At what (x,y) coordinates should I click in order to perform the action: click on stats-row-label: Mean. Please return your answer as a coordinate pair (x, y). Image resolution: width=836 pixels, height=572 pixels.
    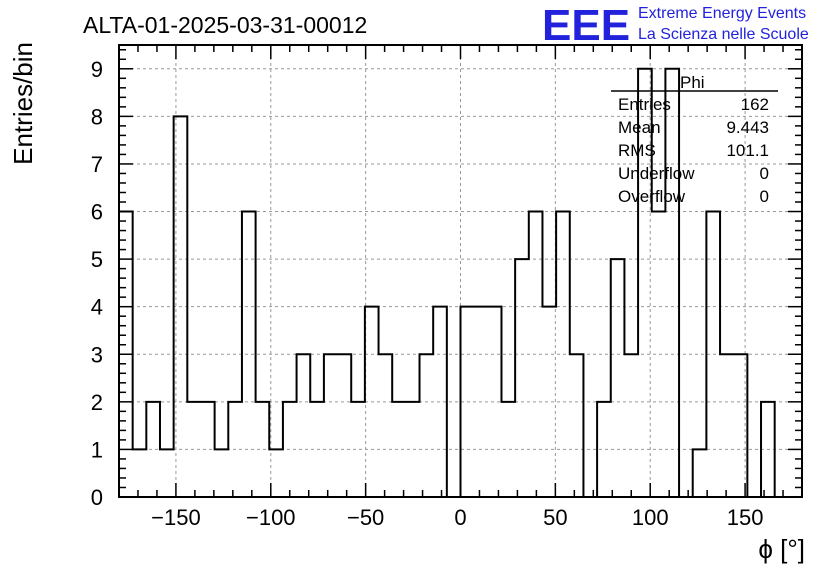
    Looking at the image, I should click on (639, 127).